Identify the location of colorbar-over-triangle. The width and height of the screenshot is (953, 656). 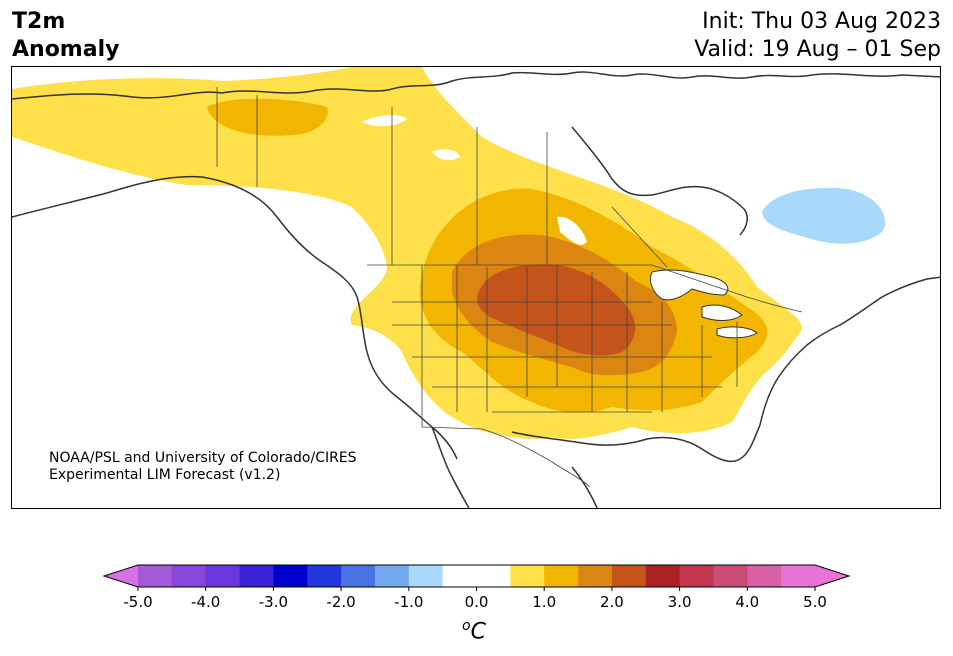
(832, 576).